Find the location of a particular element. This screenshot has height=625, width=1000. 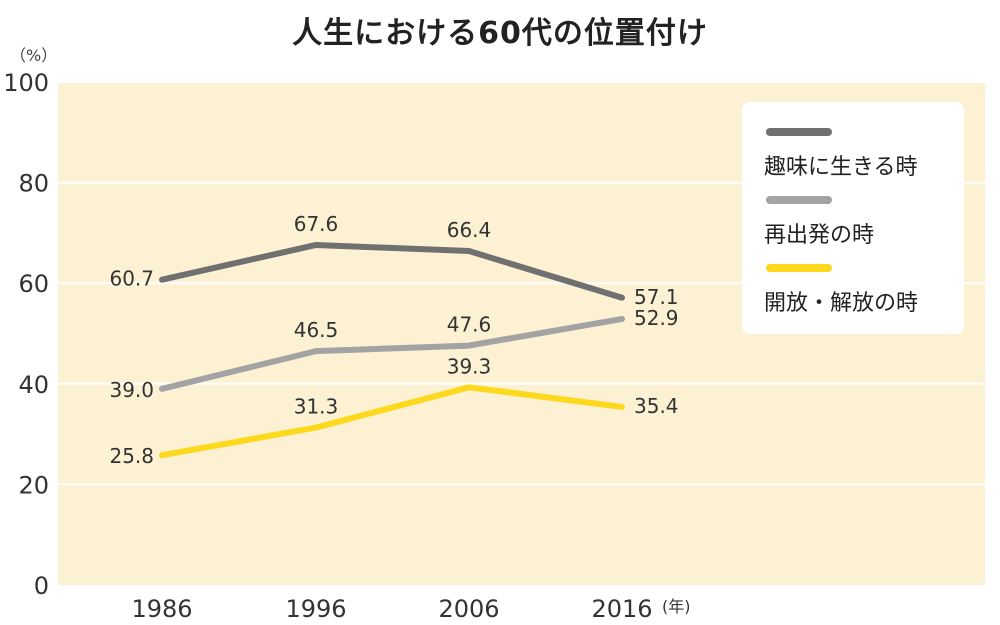

y-axis-unit-label: （%） is located at coordinates (34, 55).